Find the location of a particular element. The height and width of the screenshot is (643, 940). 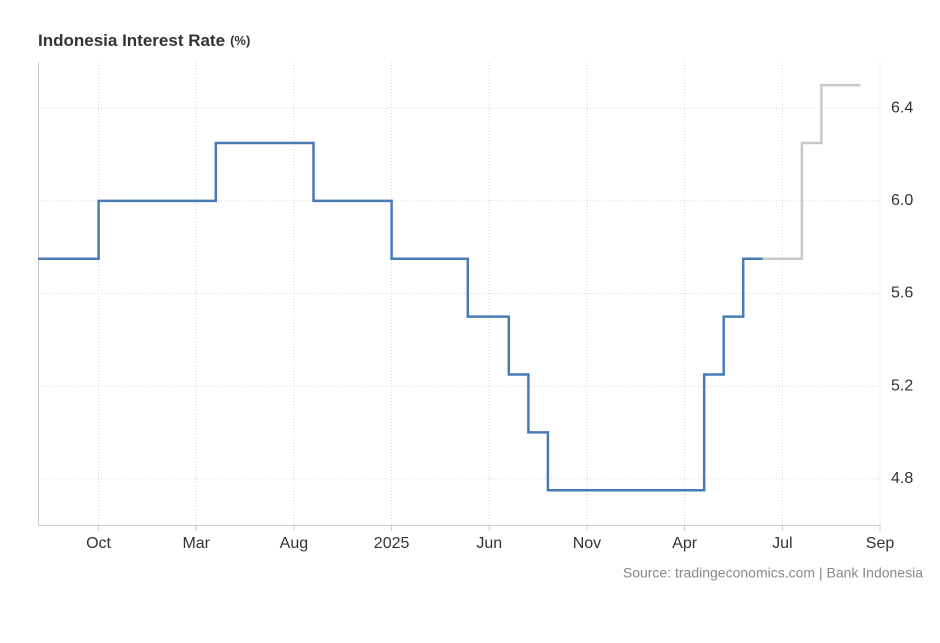

y-tick-label: 6.0 is located at coordinates (902, 200).